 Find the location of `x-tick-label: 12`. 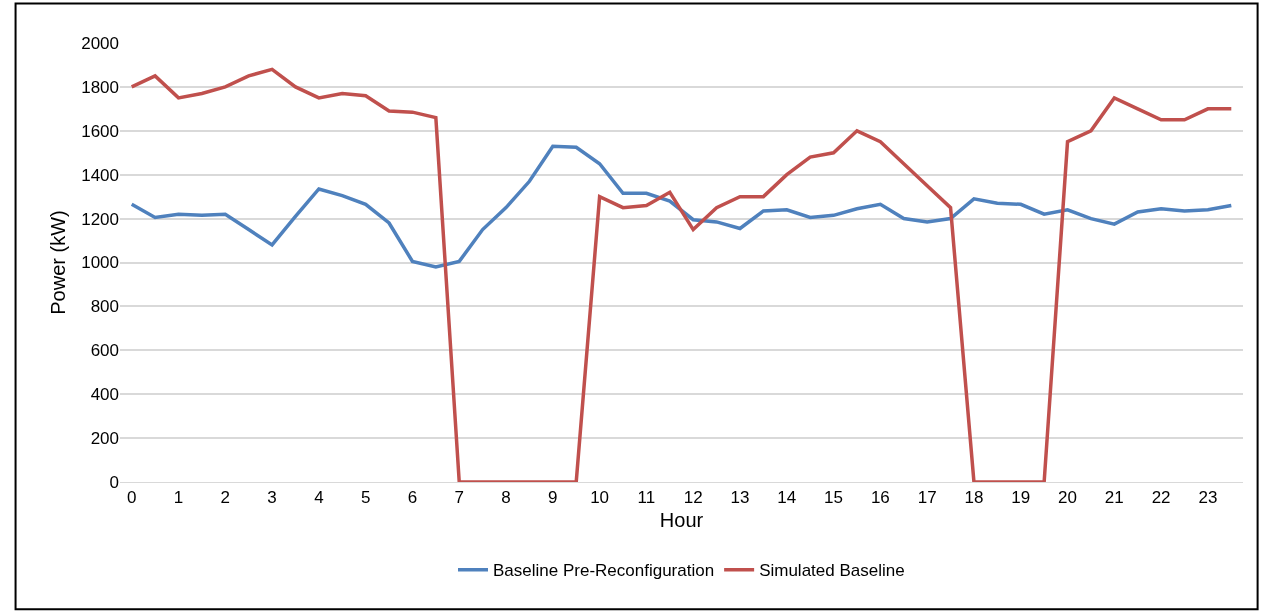

x-tick-label: 12 is located at coordinates (693, 498).